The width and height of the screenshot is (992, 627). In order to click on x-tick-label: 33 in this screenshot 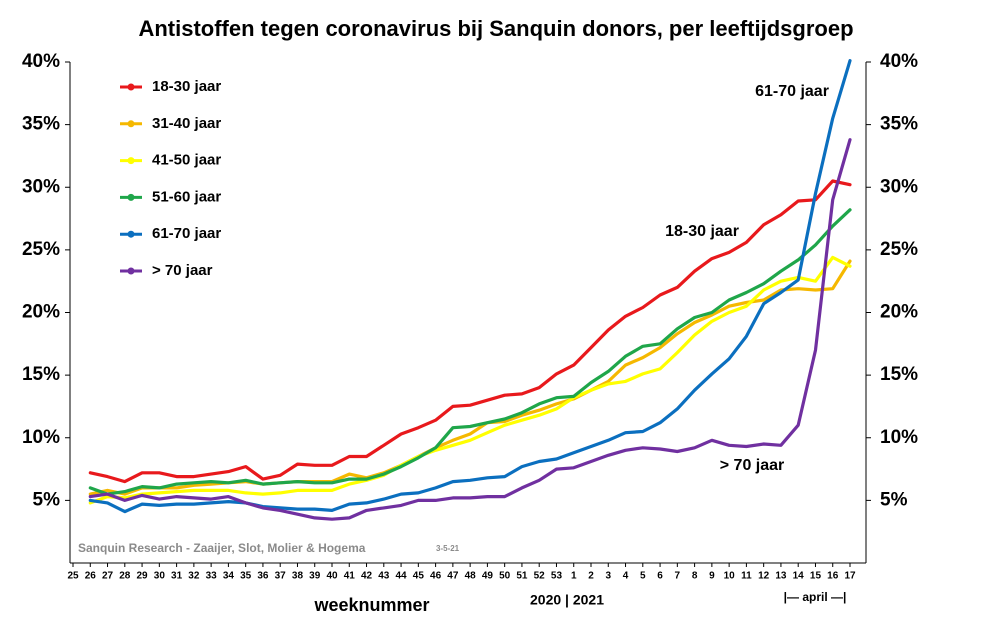, I will do `click(212, 576)`.